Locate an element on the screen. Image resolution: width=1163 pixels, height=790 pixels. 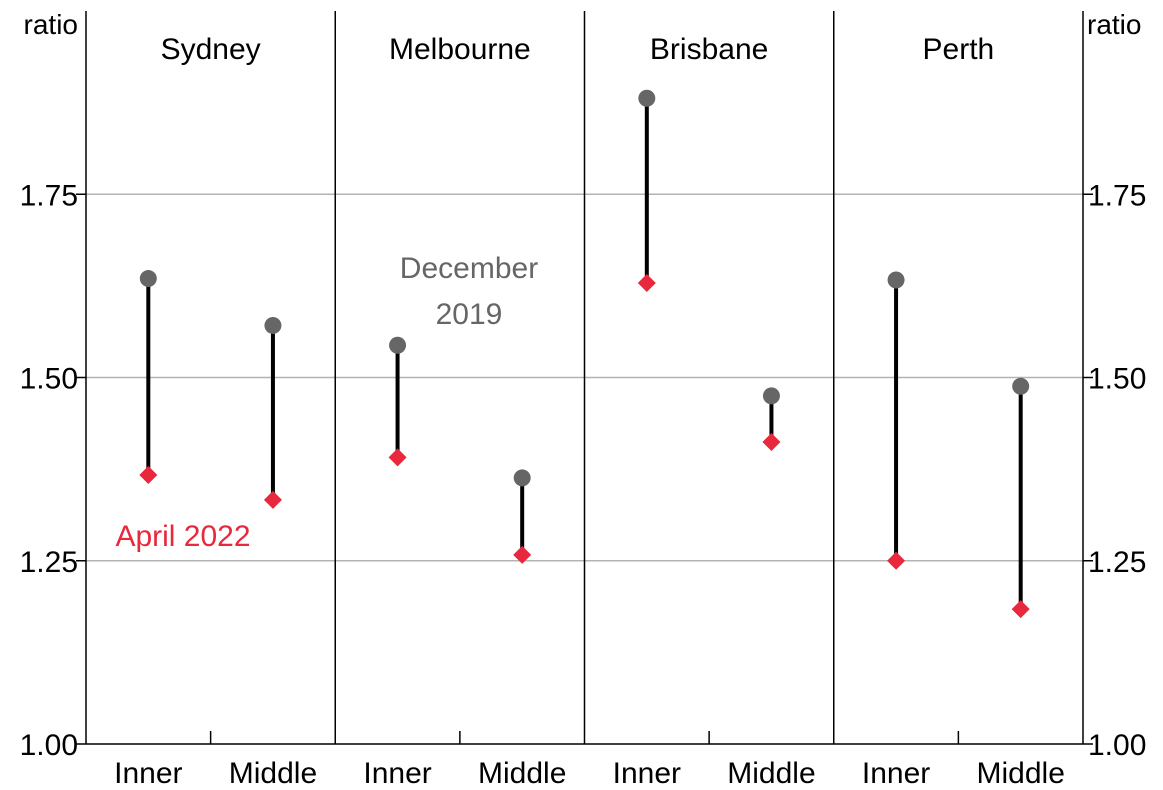
y-tick-label-right: 1.75 is located at coordinates (1117, 195).